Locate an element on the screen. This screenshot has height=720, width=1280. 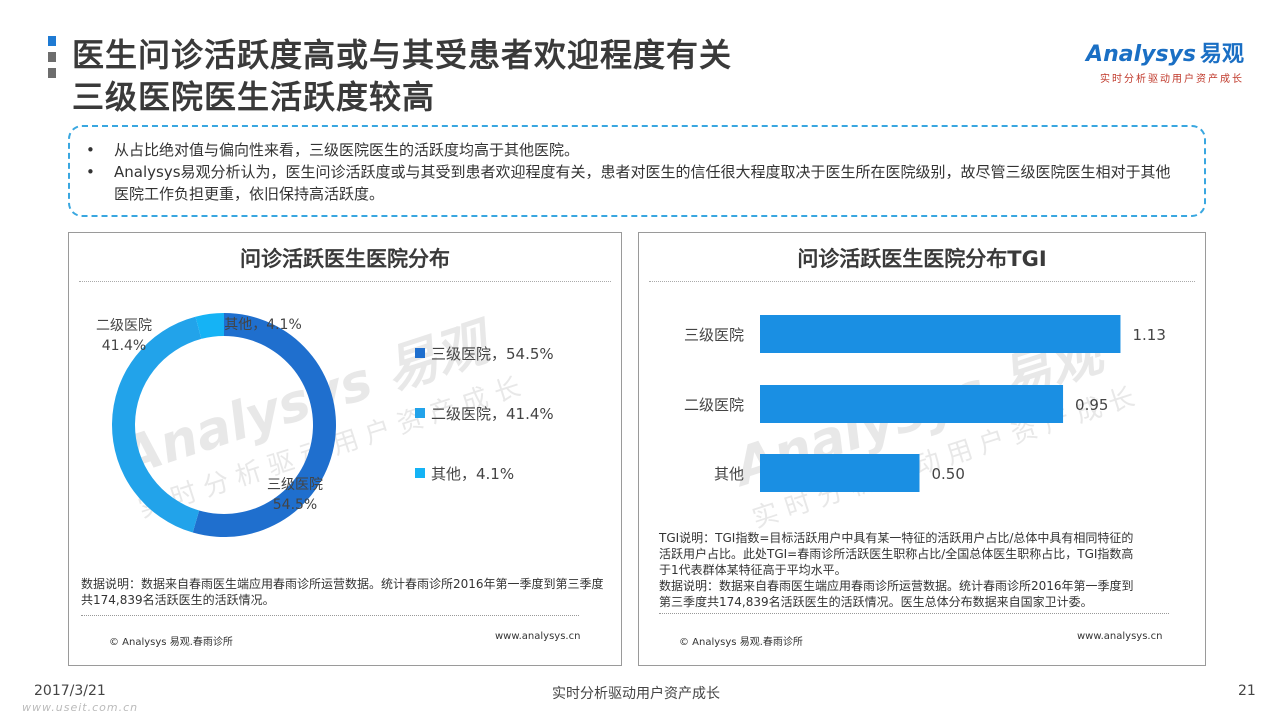
tgi-category-label-tier2: 二级医院 is located at coordinates (714, 405).